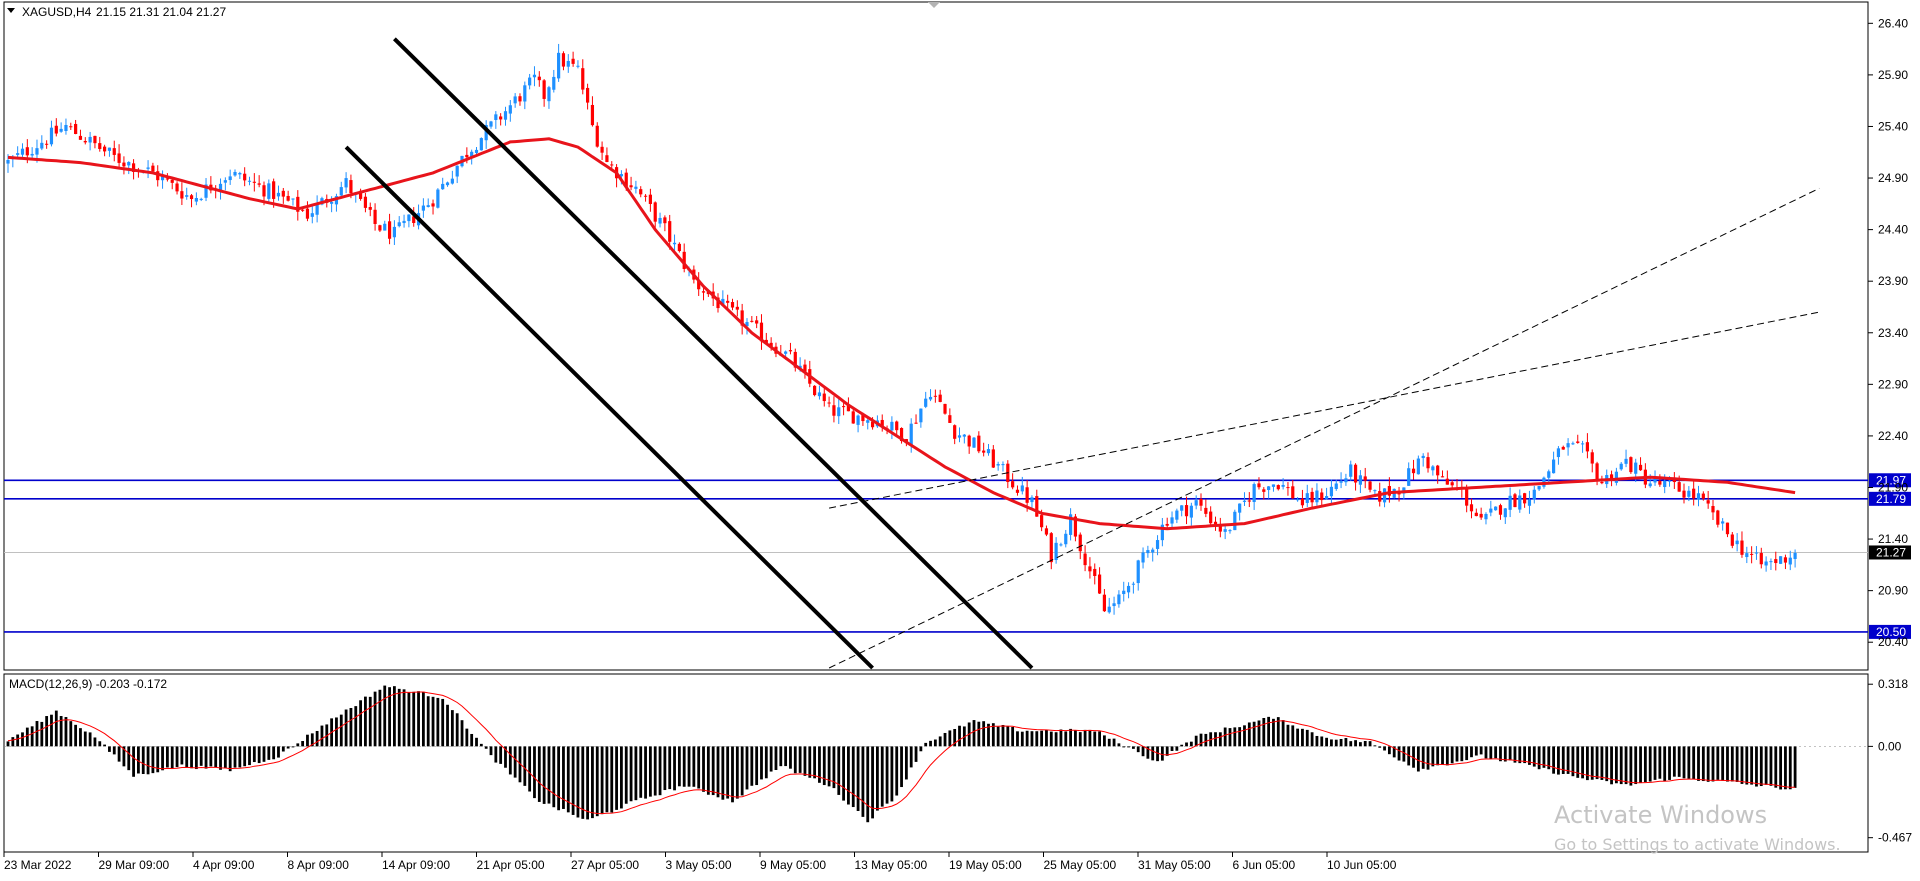 The image size is (1920, 881). Describe the element at coordinates (1893, 23) in the screenshot. I see `y-tick-label: 26.40` at that location.